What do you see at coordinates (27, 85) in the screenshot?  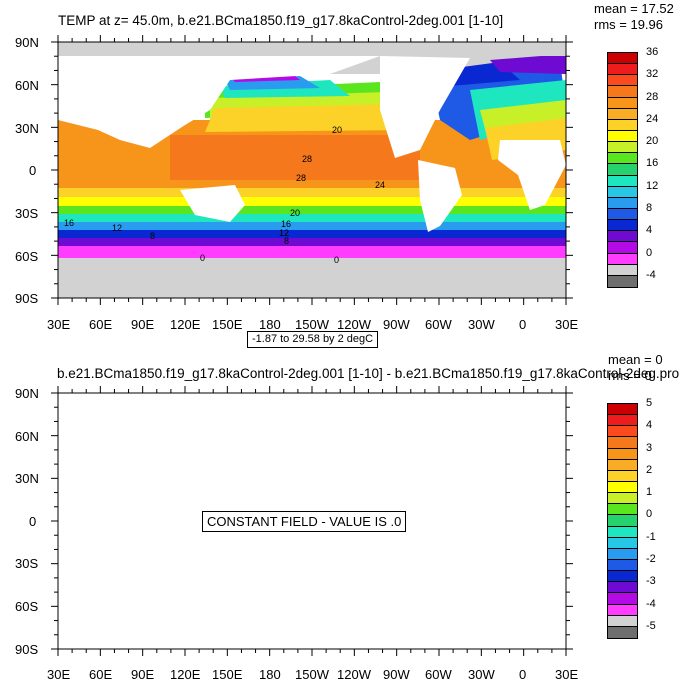 I see `lat-label: 60N` at bounding box center [27, 85].